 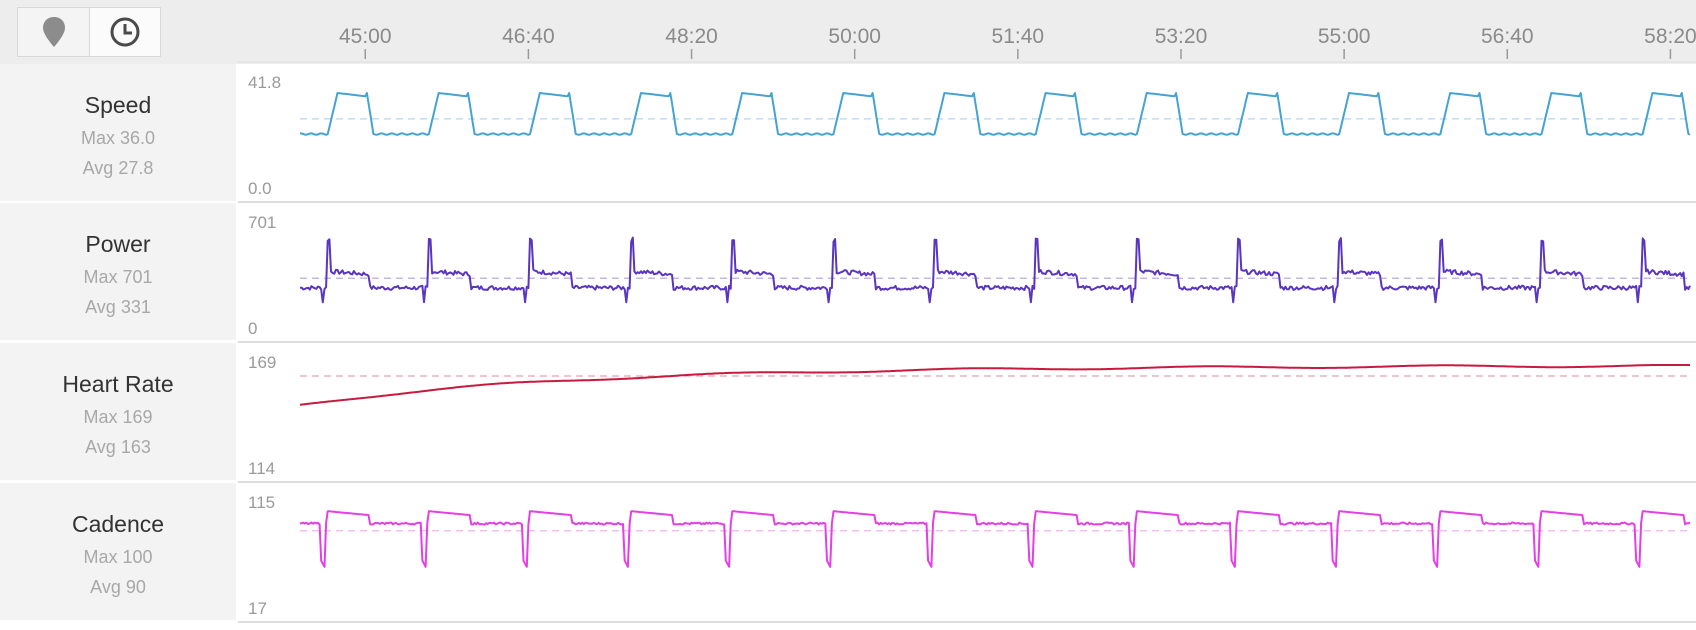 I want to click on y-tick-label: 17, so click(x=257, y=608).